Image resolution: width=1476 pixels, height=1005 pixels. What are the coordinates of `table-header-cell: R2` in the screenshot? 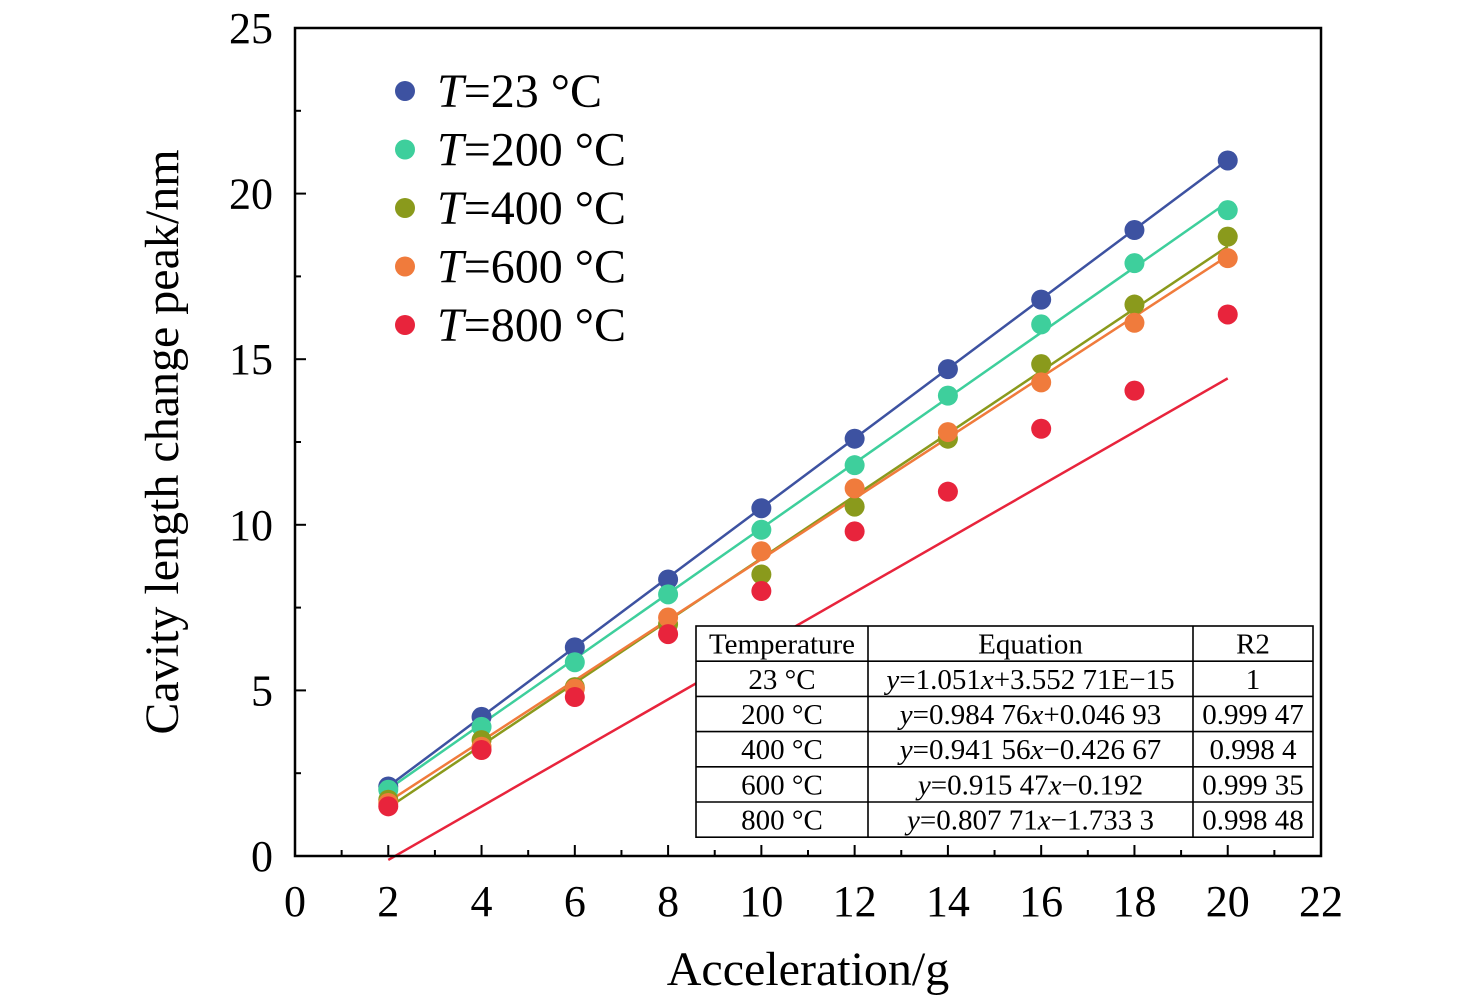 It's located at (1253, 645).